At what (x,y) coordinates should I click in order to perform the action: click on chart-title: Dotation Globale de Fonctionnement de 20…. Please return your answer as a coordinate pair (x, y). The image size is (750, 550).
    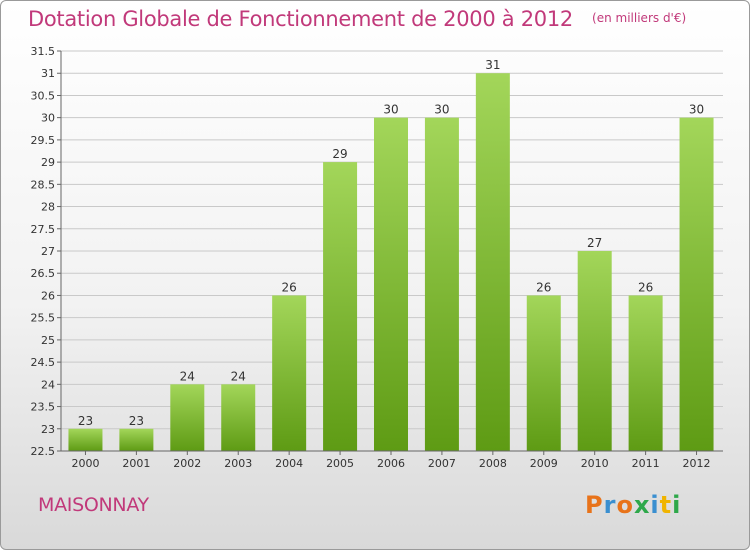
    Looking at the image, I should click on (300, 19).